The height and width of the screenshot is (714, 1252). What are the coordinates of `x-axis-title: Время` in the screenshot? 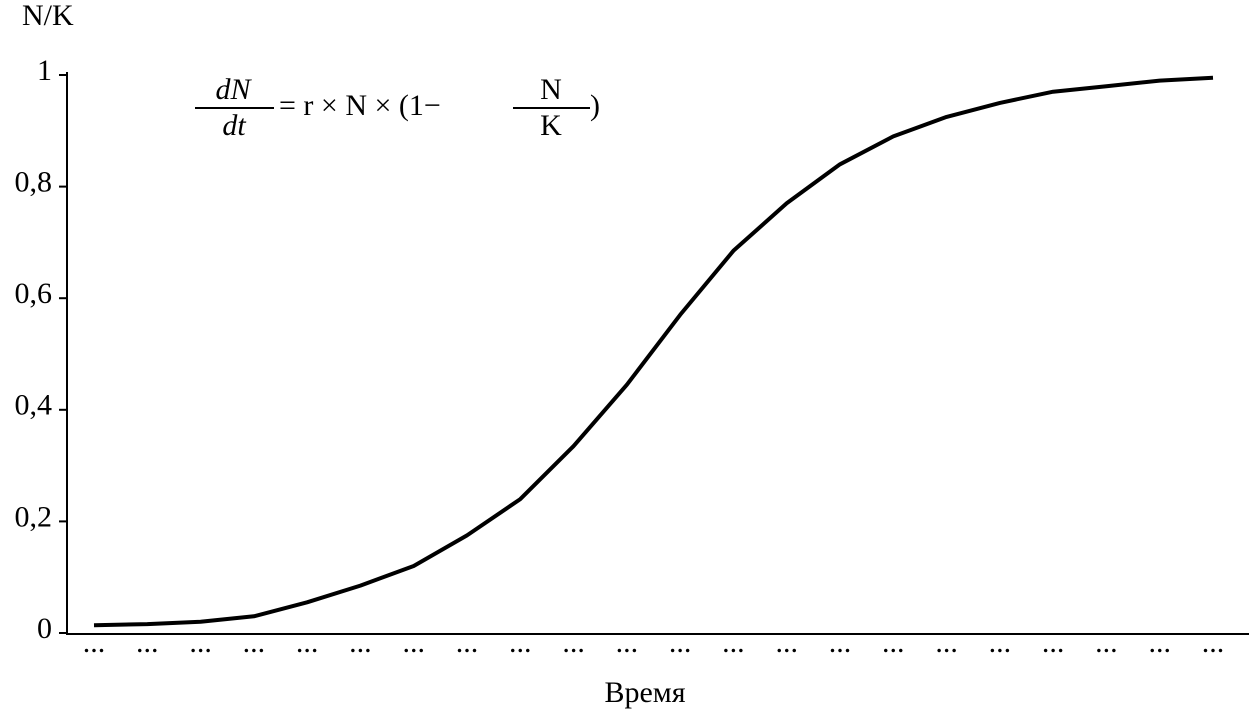 It's located at (644, 692).